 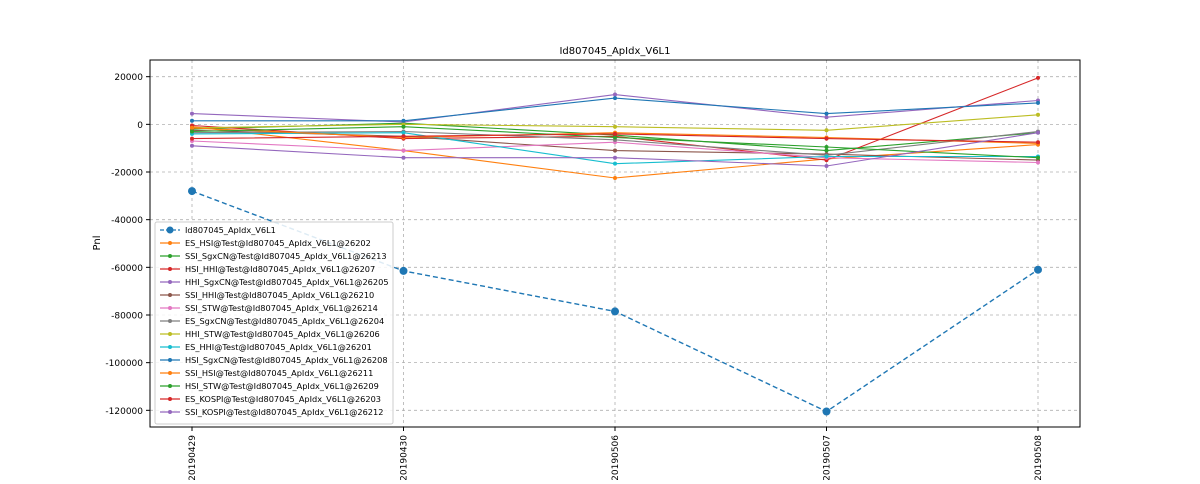 I want to click on legend-entry: ES_SgxCN@Test@Id807045_ApIdx_V6L1@26204, so click(x=284, y=321).